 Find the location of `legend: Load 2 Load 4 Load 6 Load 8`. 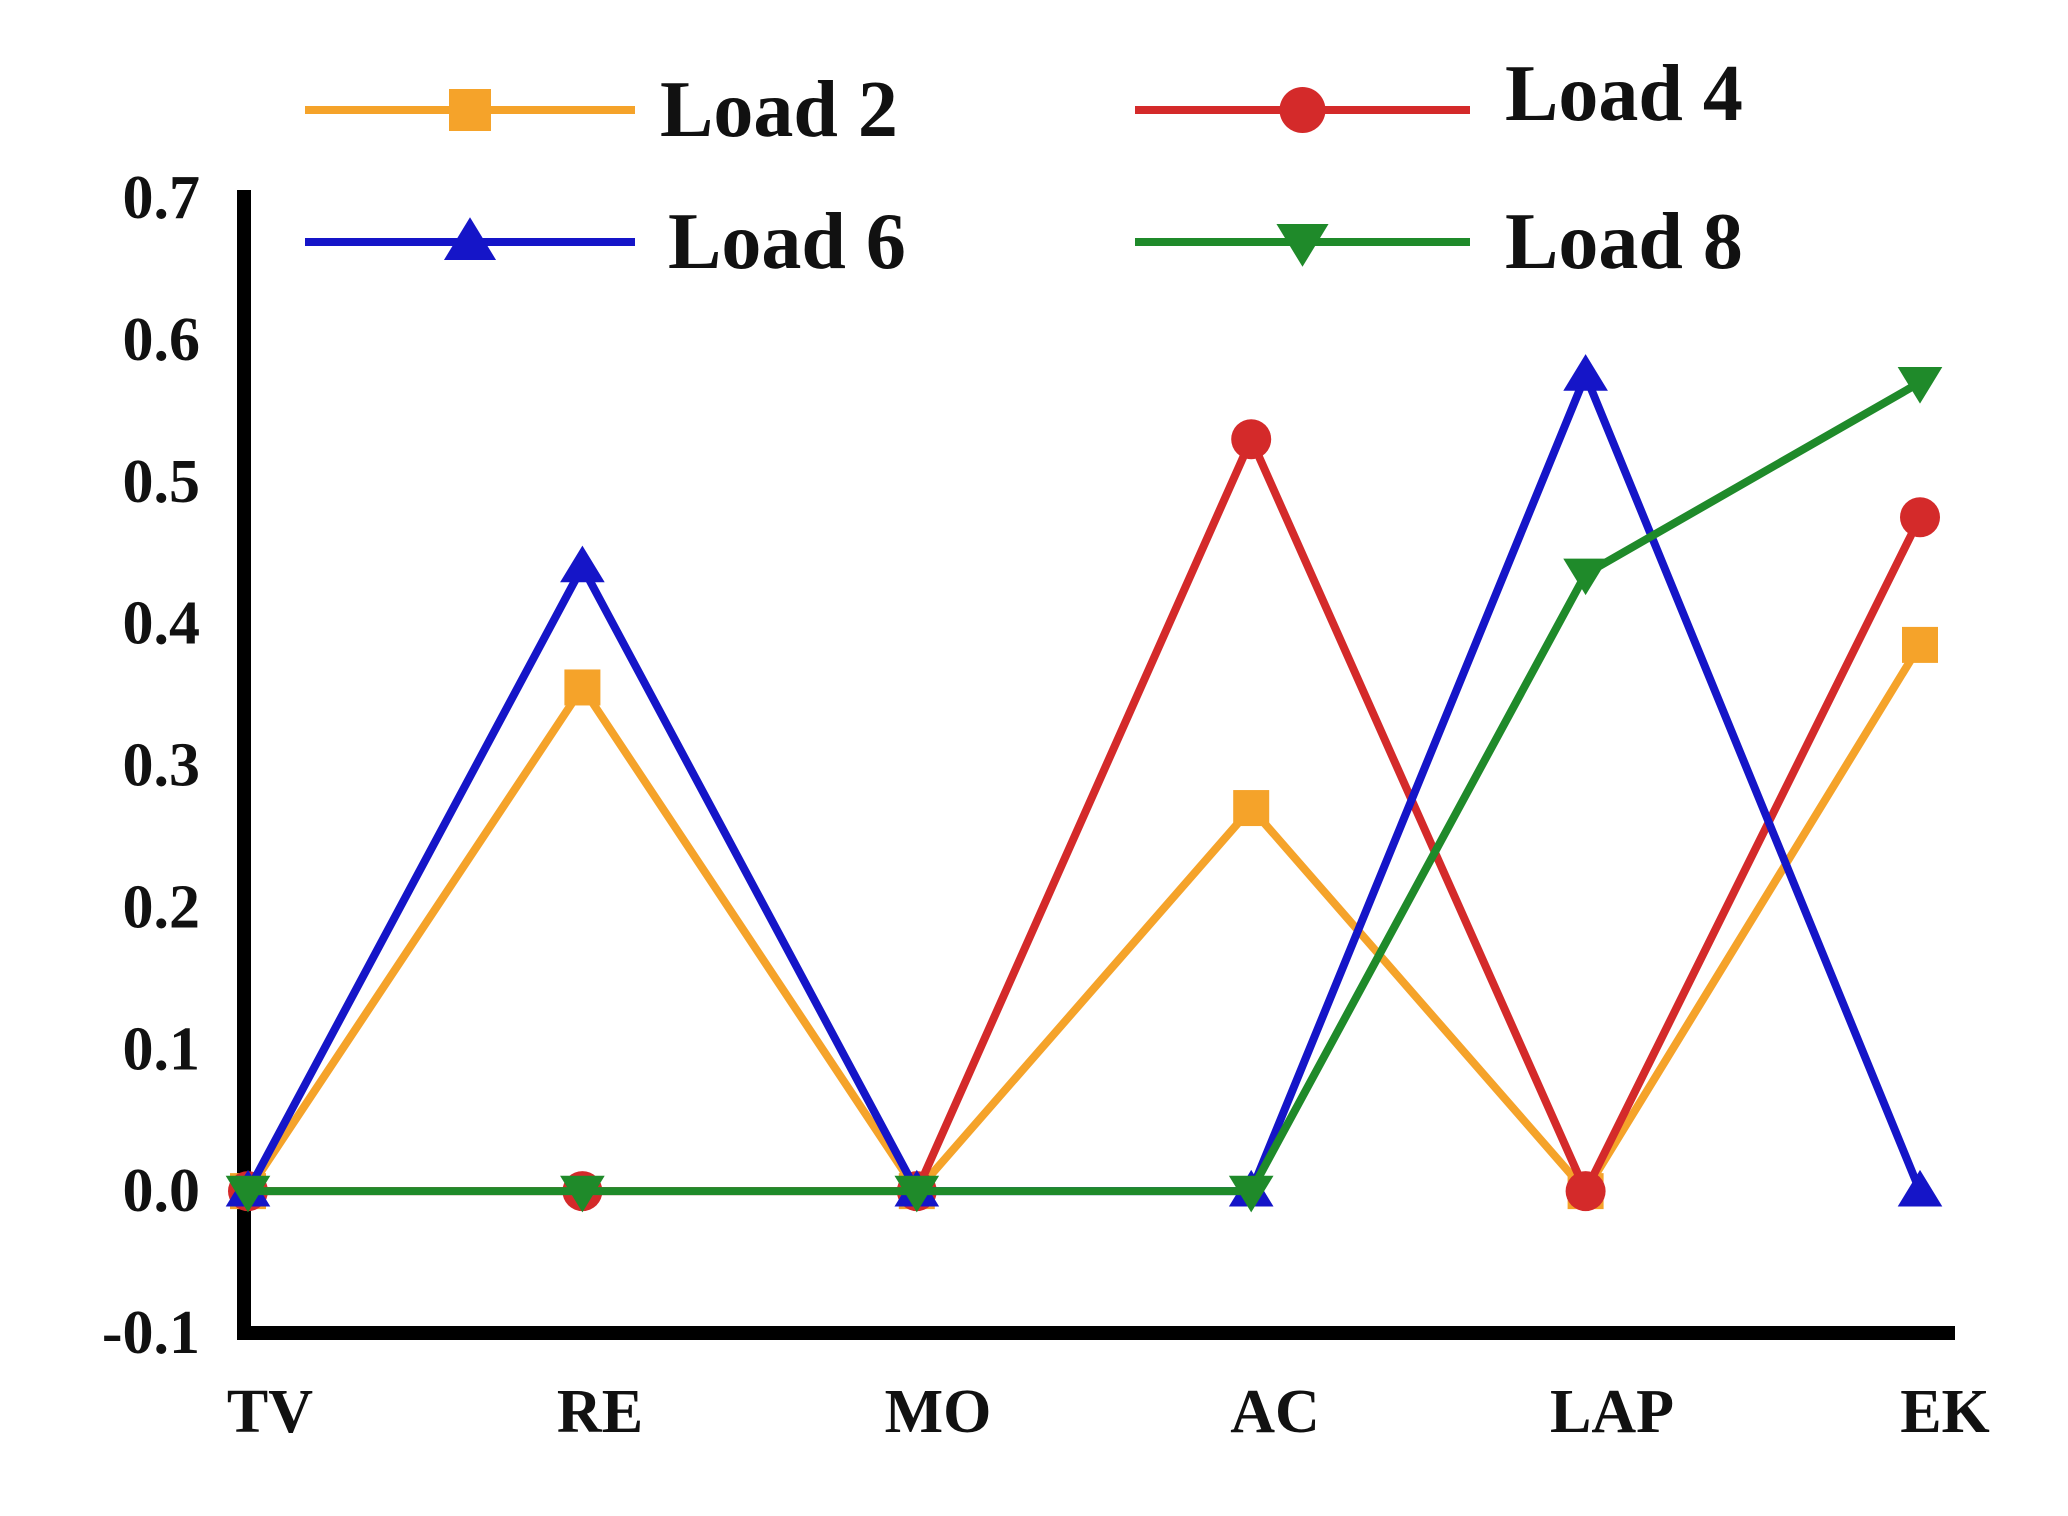

legend: Load 2 Load 4 Load 6 Load 8 is located at coordinates (1024, 168).